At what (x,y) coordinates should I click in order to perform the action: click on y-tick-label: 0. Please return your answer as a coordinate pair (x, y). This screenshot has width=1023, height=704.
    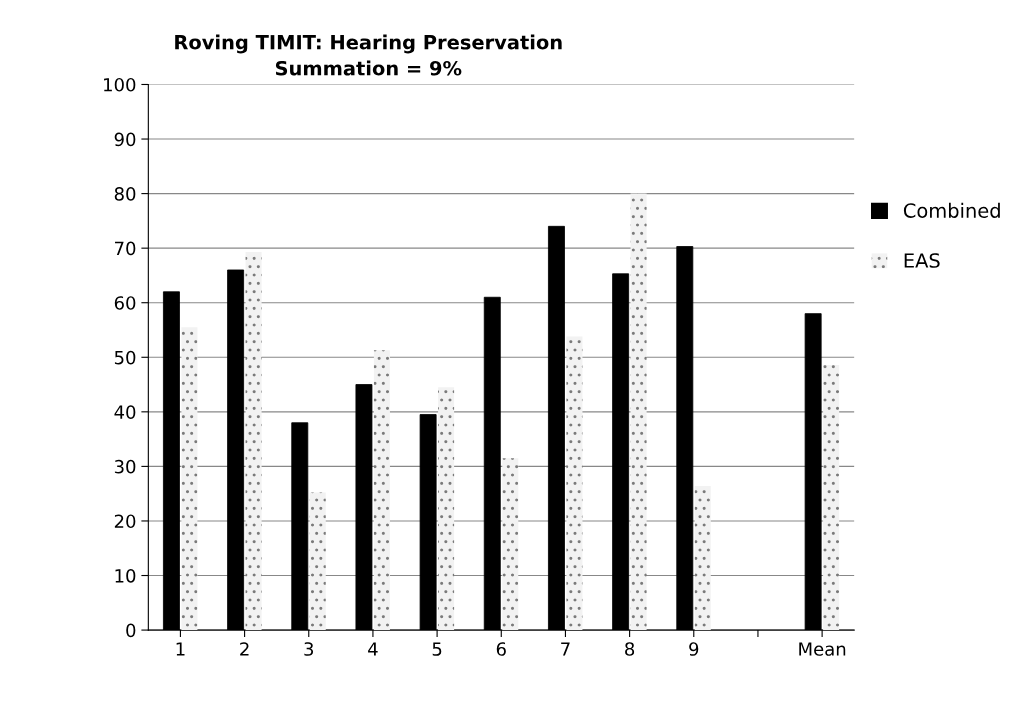
    Looking at the image, I should click on (131, 630).